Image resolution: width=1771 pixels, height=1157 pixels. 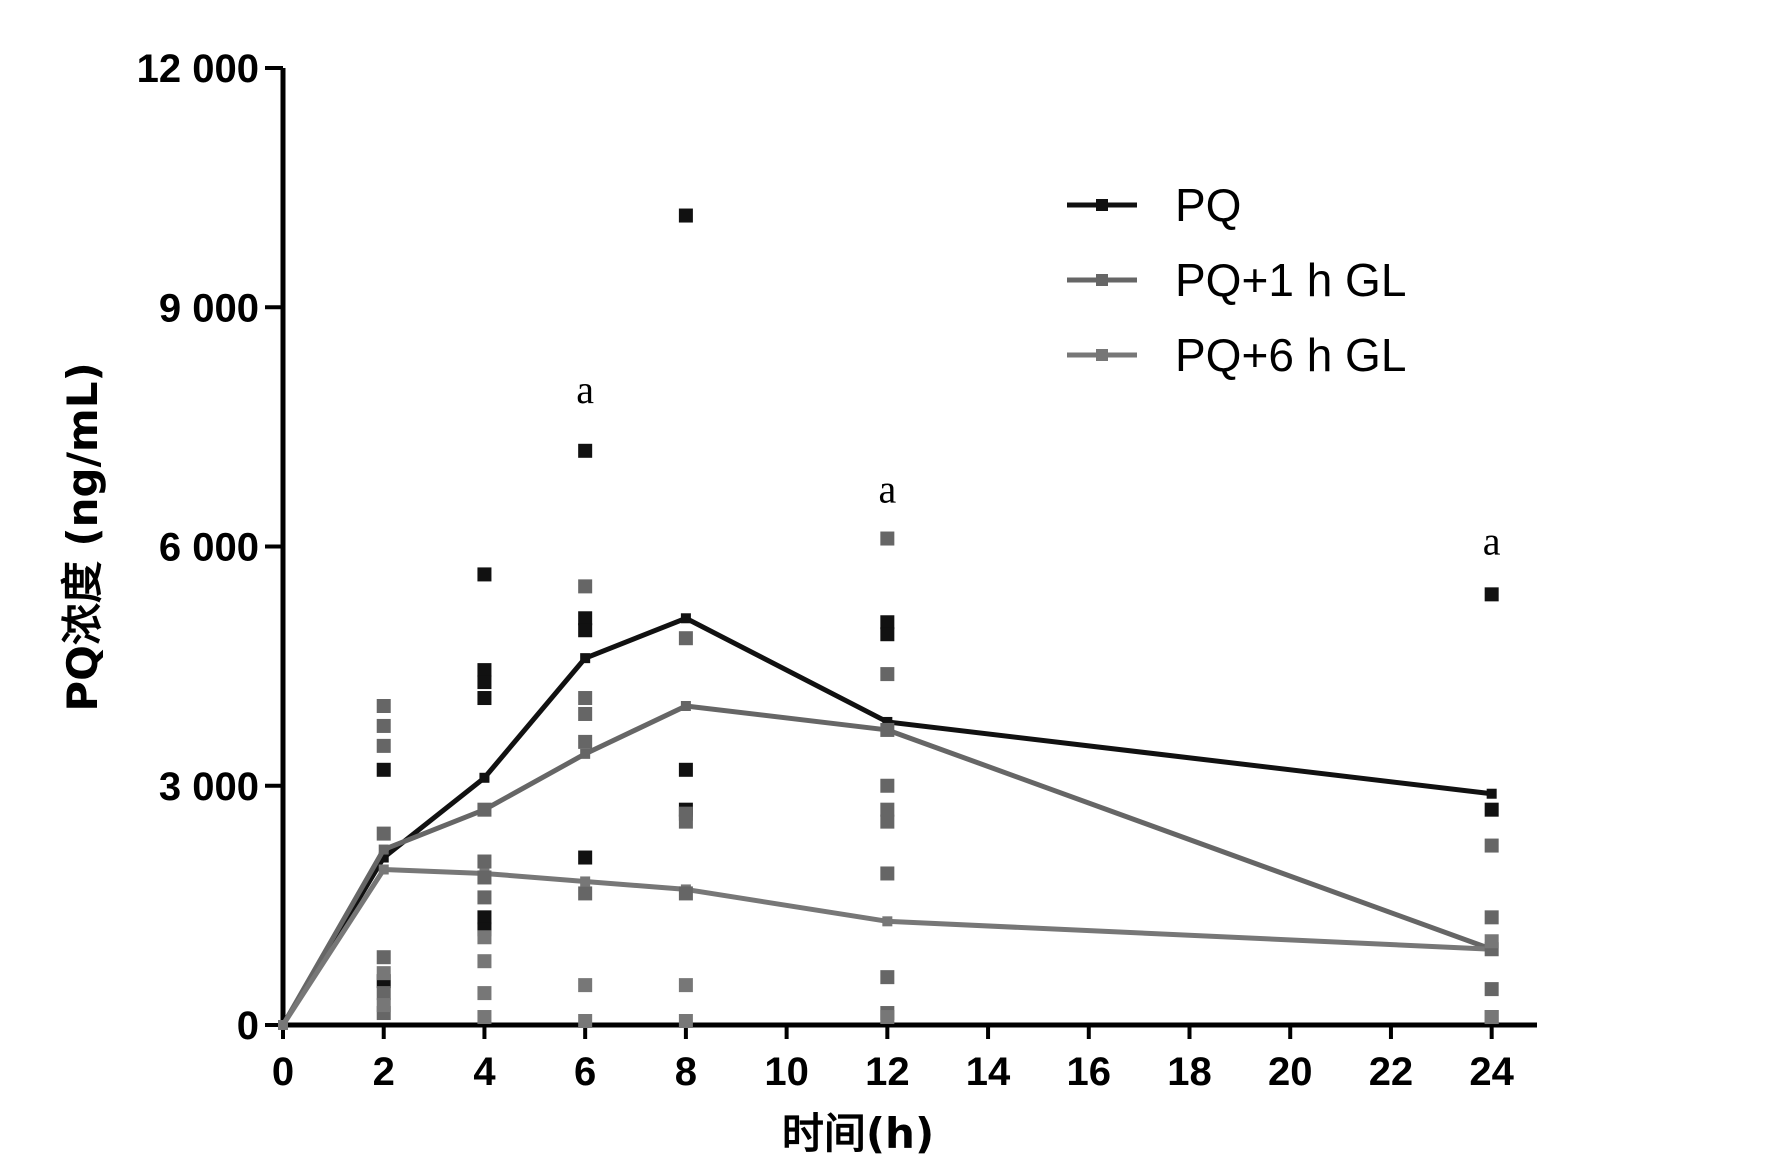 What do you see at coordinates (1089, 1072) in the screenshot?
I see `x-tick-label: 16` at bounding box center [1089, 1072].